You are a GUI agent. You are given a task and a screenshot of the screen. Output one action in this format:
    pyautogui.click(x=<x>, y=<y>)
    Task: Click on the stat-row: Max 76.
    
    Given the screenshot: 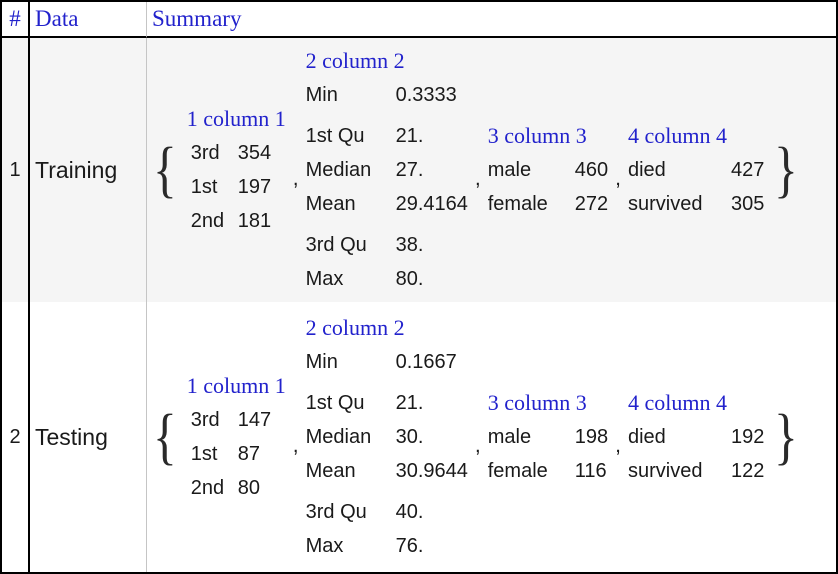 What is the action you would take?
    pyautogui.click(x=387, y=546)
    